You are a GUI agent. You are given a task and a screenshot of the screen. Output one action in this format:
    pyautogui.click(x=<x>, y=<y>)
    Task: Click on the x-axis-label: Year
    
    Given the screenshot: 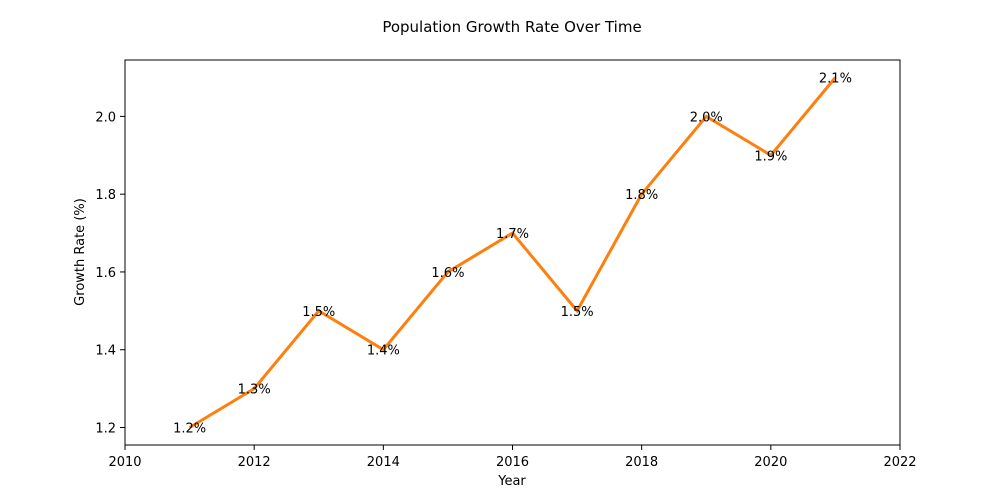 What is the action you would take?
    pyautogui.click(x=511, y=481)
    